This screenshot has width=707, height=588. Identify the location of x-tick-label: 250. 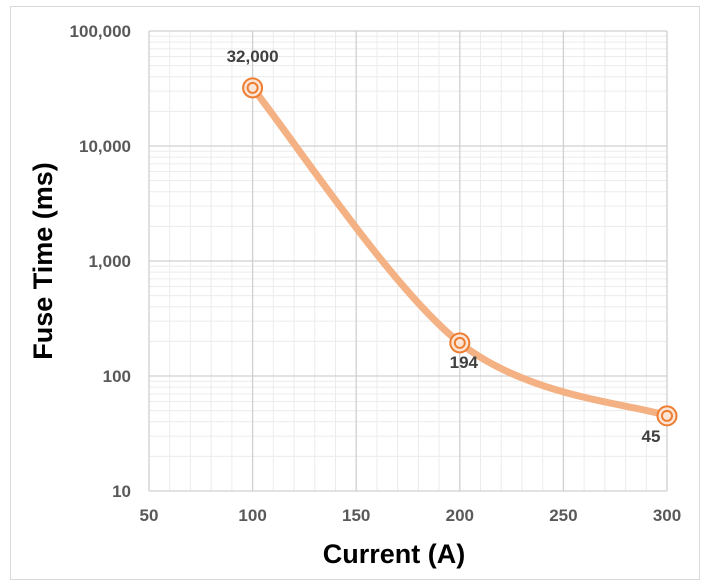
(563, 515).